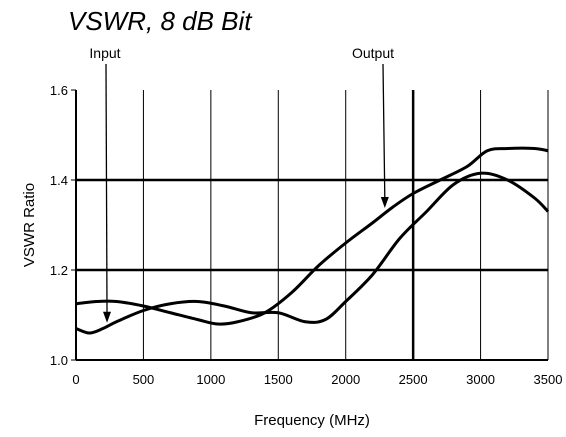  Describe the element at coordinates (373, 53) in the screenshot. I see `annotation-label-output: Output` at that location.